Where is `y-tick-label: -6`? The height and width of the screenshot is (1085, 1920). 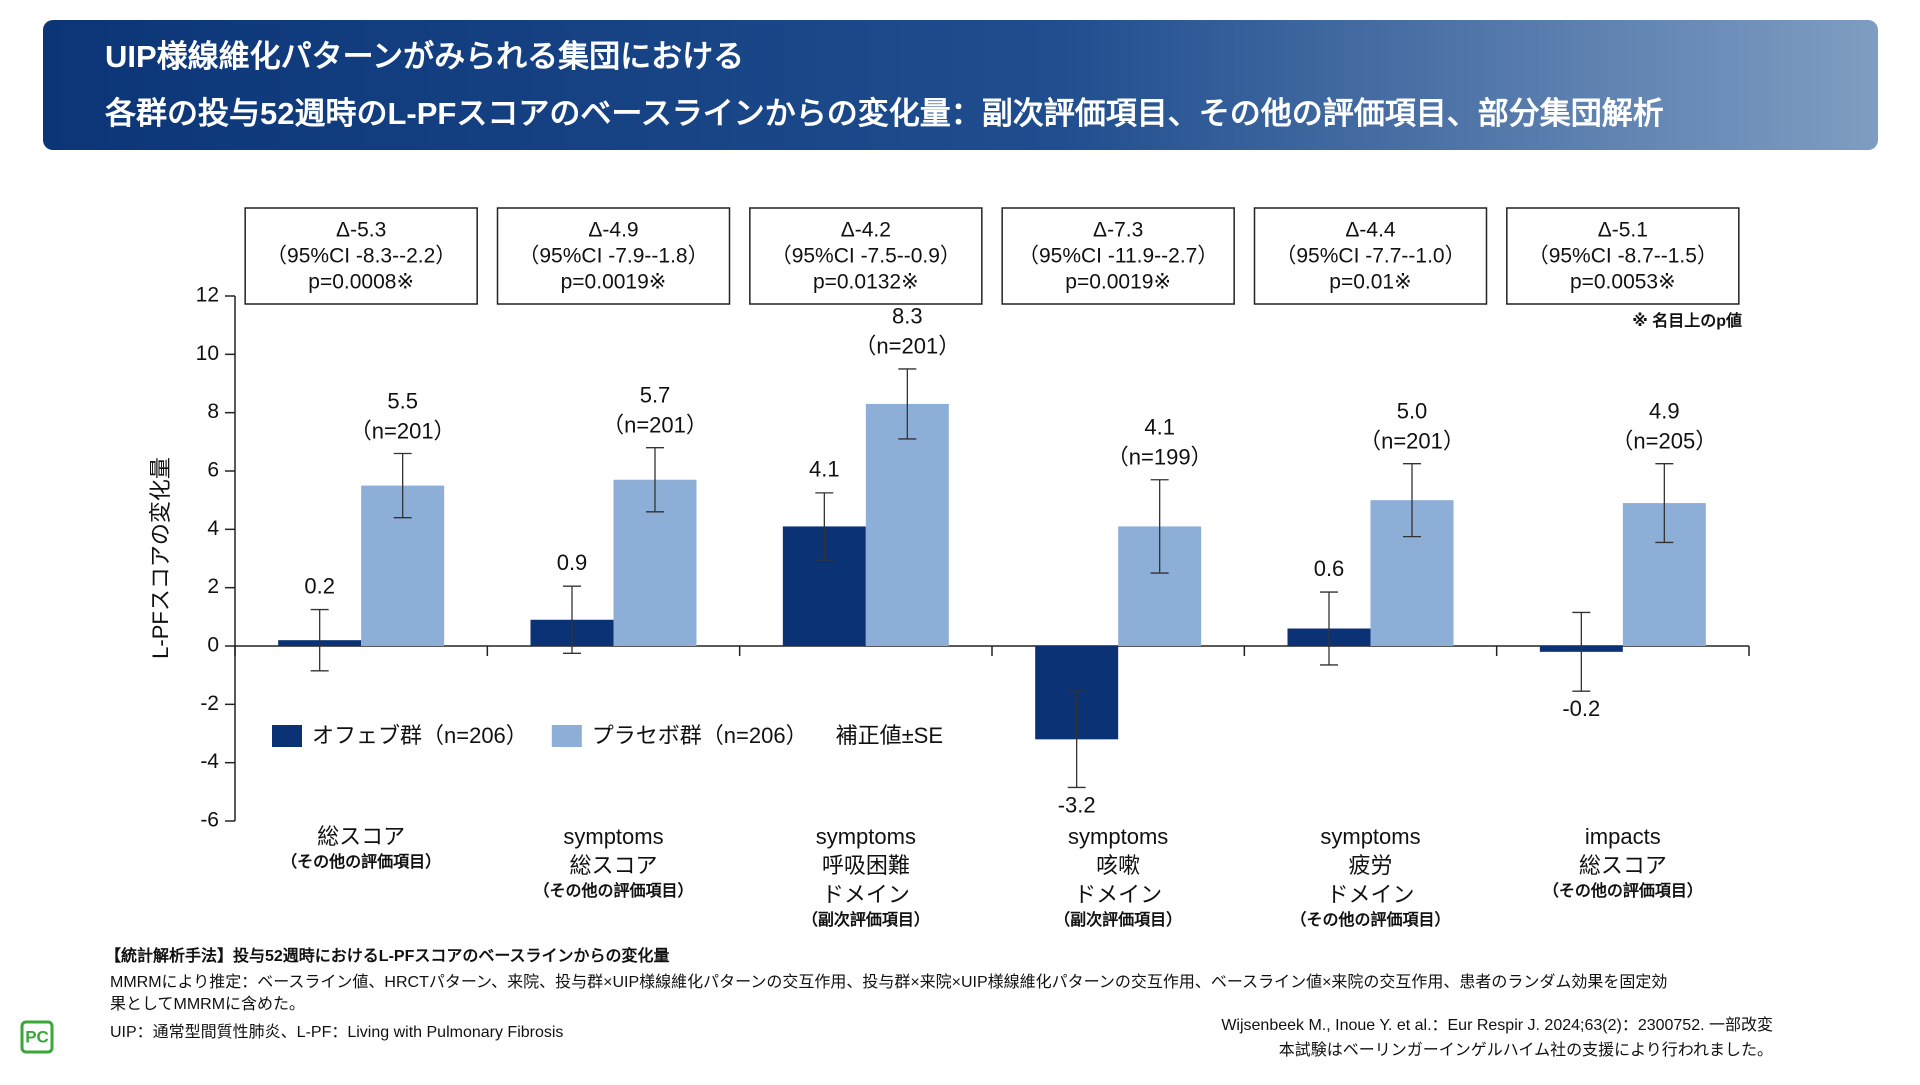
y-tick-label: -6 is located at coordinates (209, 820).